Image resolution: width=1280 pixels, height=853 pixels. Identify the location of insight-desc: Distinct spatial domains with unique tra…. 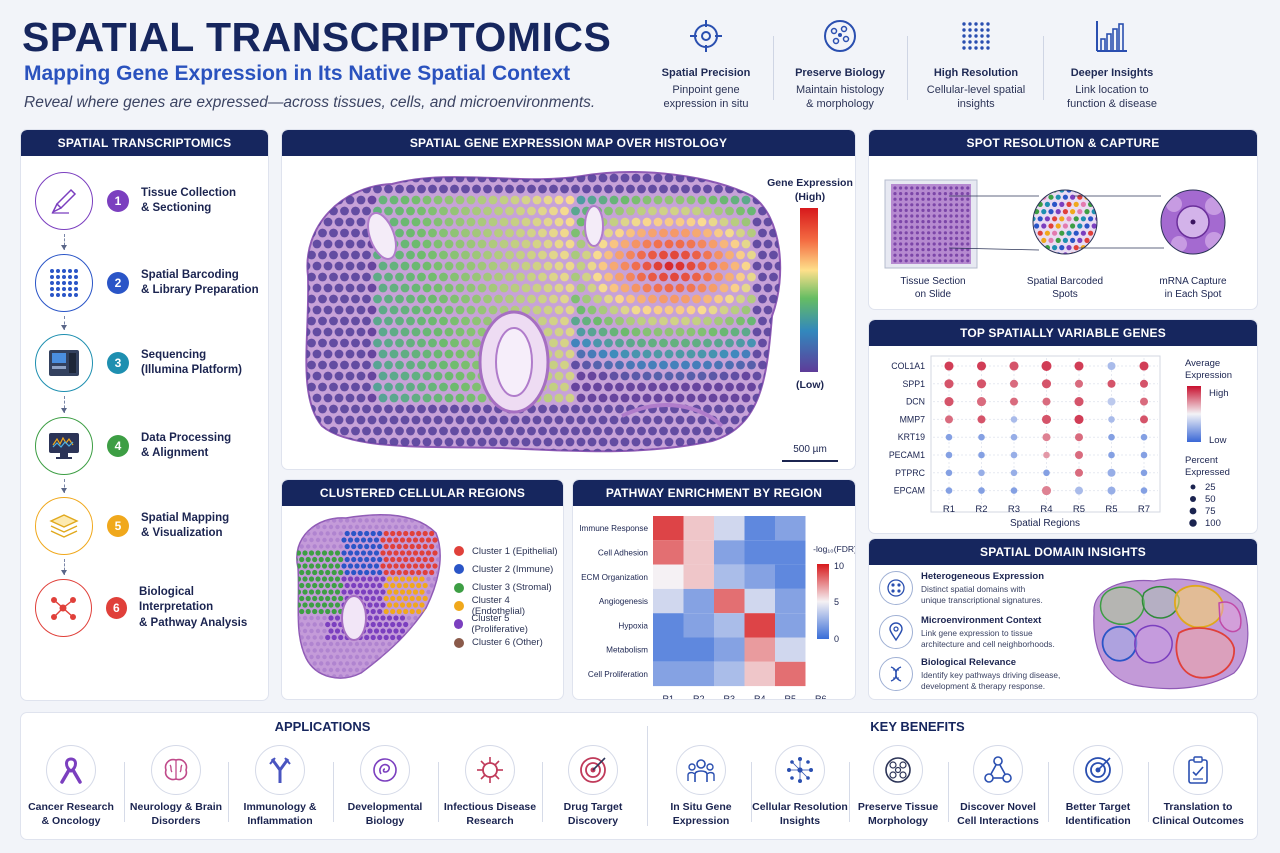
(982, 594).